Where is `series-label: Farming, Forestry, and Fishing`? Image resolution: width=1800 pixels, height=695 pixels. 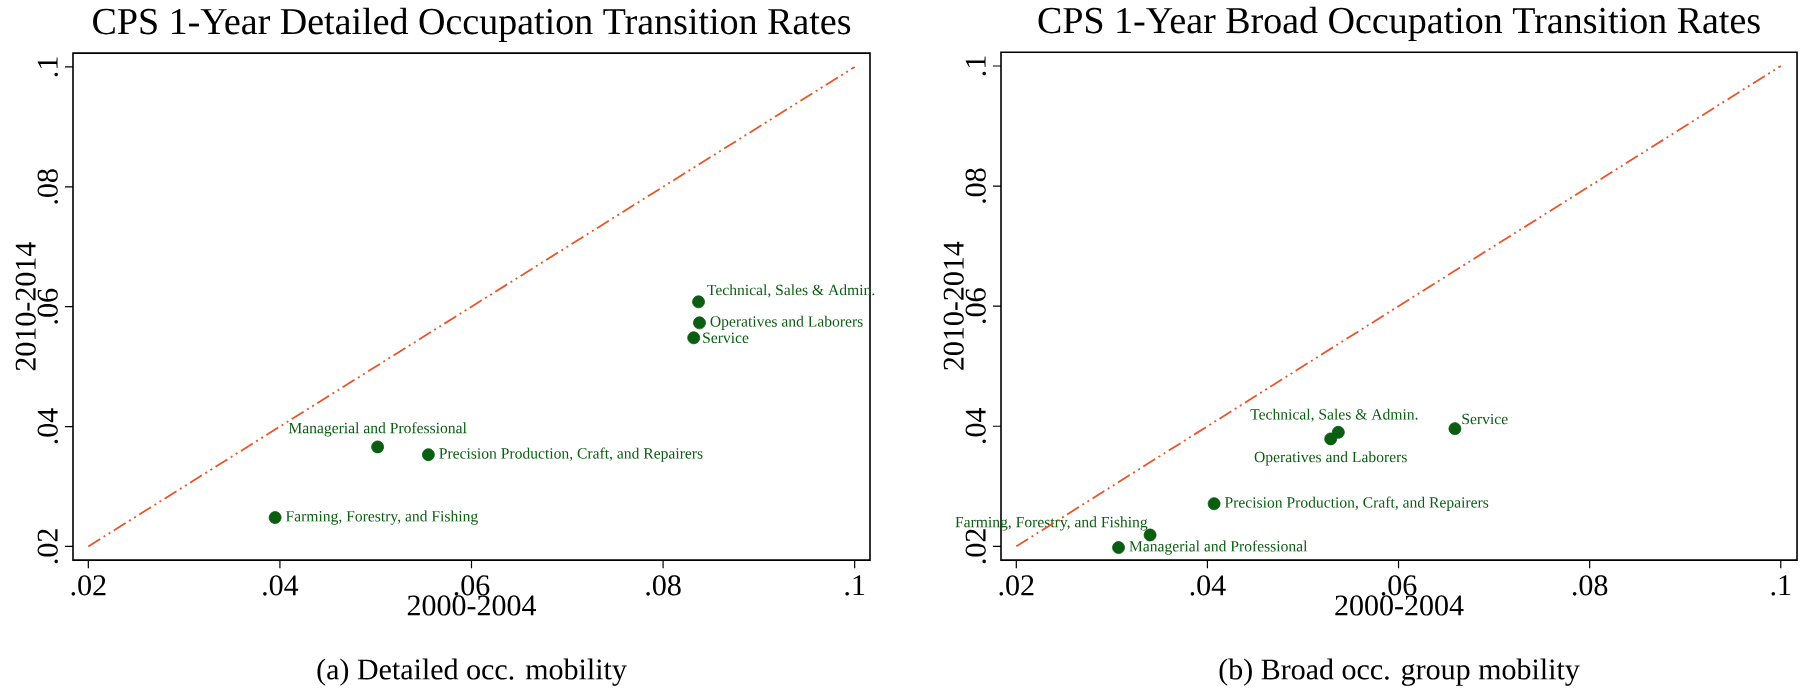
series-label: Farming, Forestry, and Fishing is located at coordinates (381, 517).